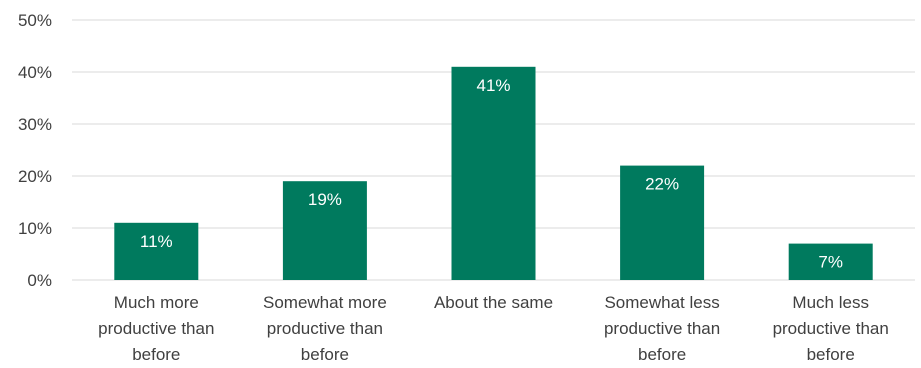 This screenshot has height=368, width=921. Describe the element at coordinates (35, 176) in the screenshot. I see `y-tick-label: 20%` at that location.